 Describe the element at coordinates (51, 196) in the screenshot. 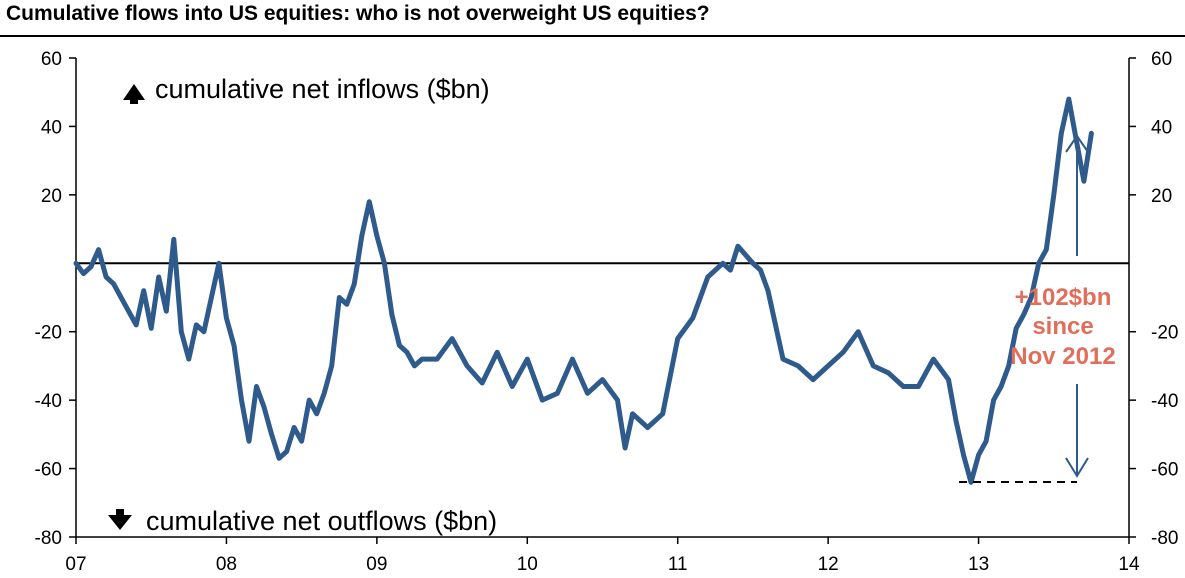

I see `y-tick-label-left: 20` at that location.